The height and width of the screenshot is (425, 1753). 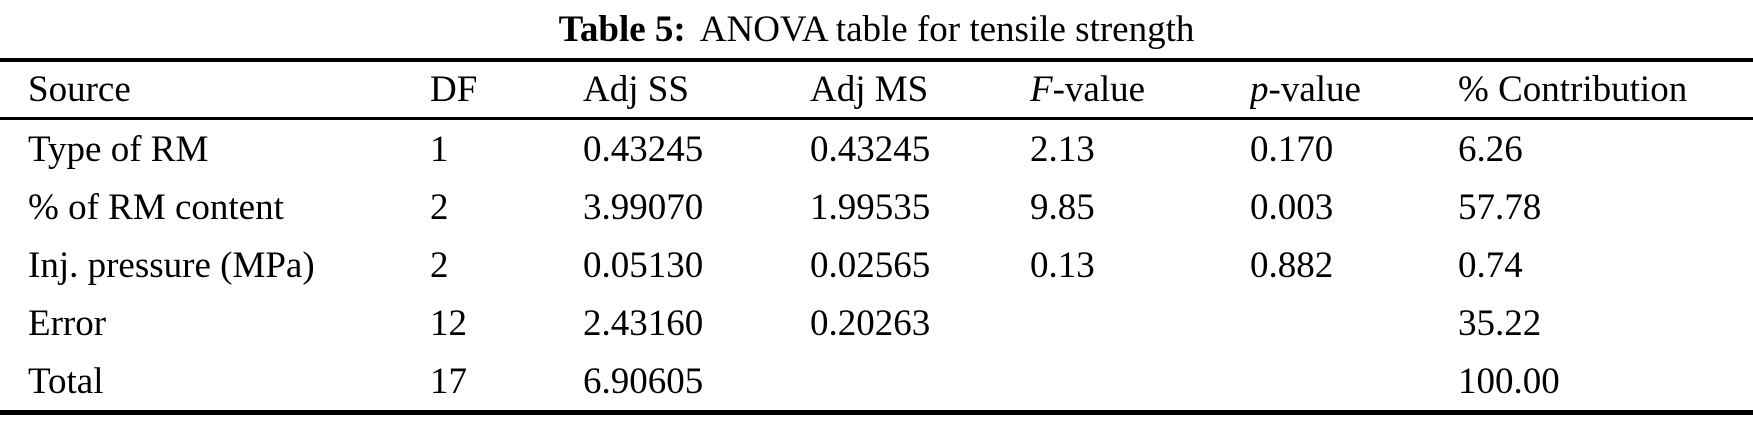 What do you see at coordinates (643, 149) in the screenshot?
I see `cell-adj-ss: 0.43245` at bounding box center [643, 149].